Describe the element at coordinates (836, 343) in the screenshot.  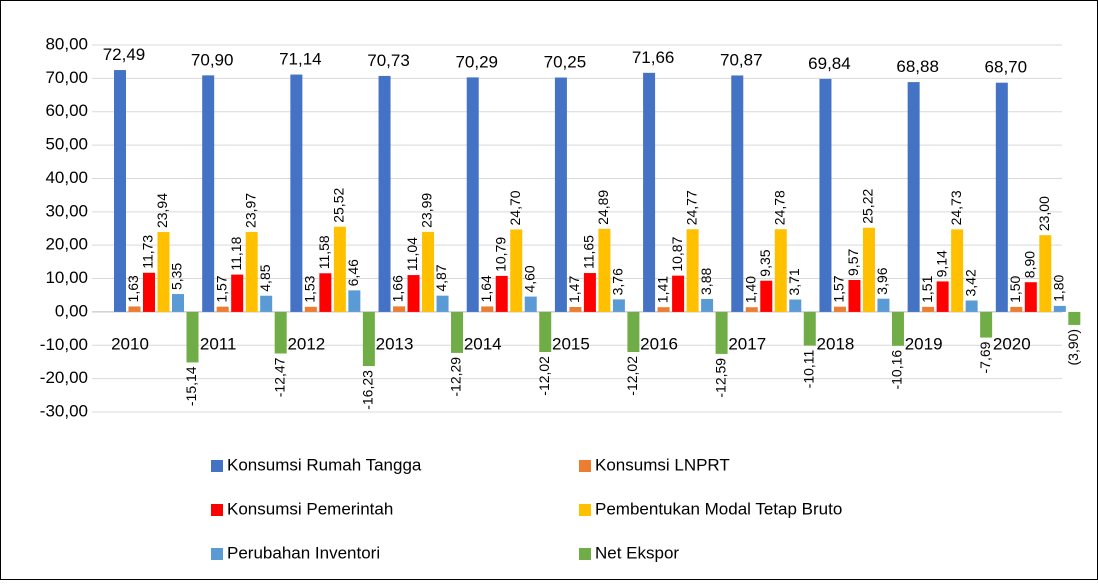
I see `x-tick-label: 2018` at that location.